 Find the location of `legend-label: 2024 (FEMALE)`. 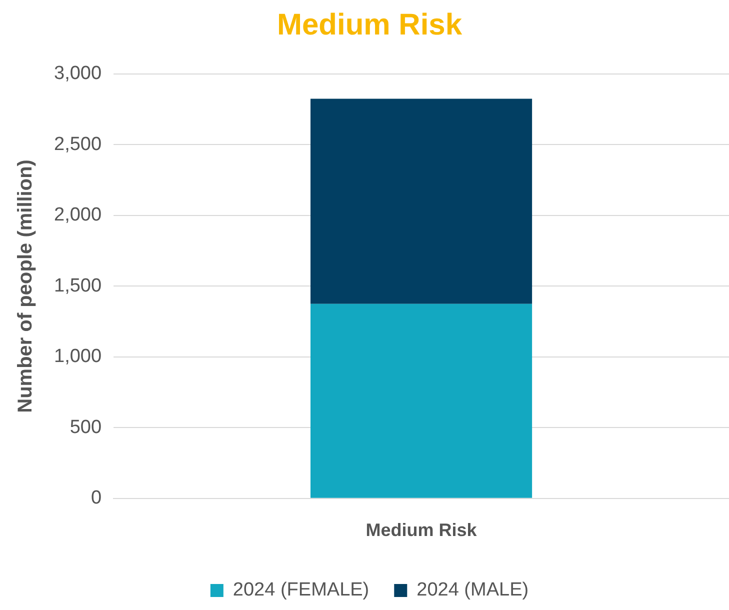

legend-label: 2024 (FEMALE) is located at coordinates (301, 590).